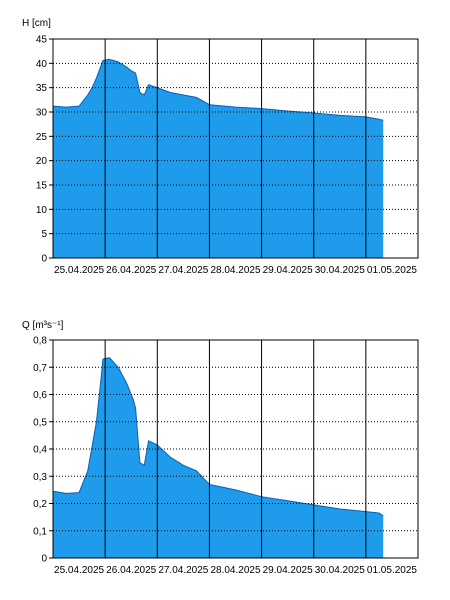  I want to click on y-tick-label: 45, so click(42, 40).